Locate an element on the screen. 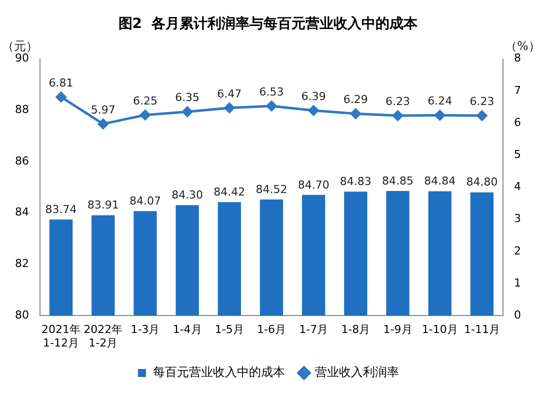  y2-tick-label: 0 is located at coordinates (517, 315).